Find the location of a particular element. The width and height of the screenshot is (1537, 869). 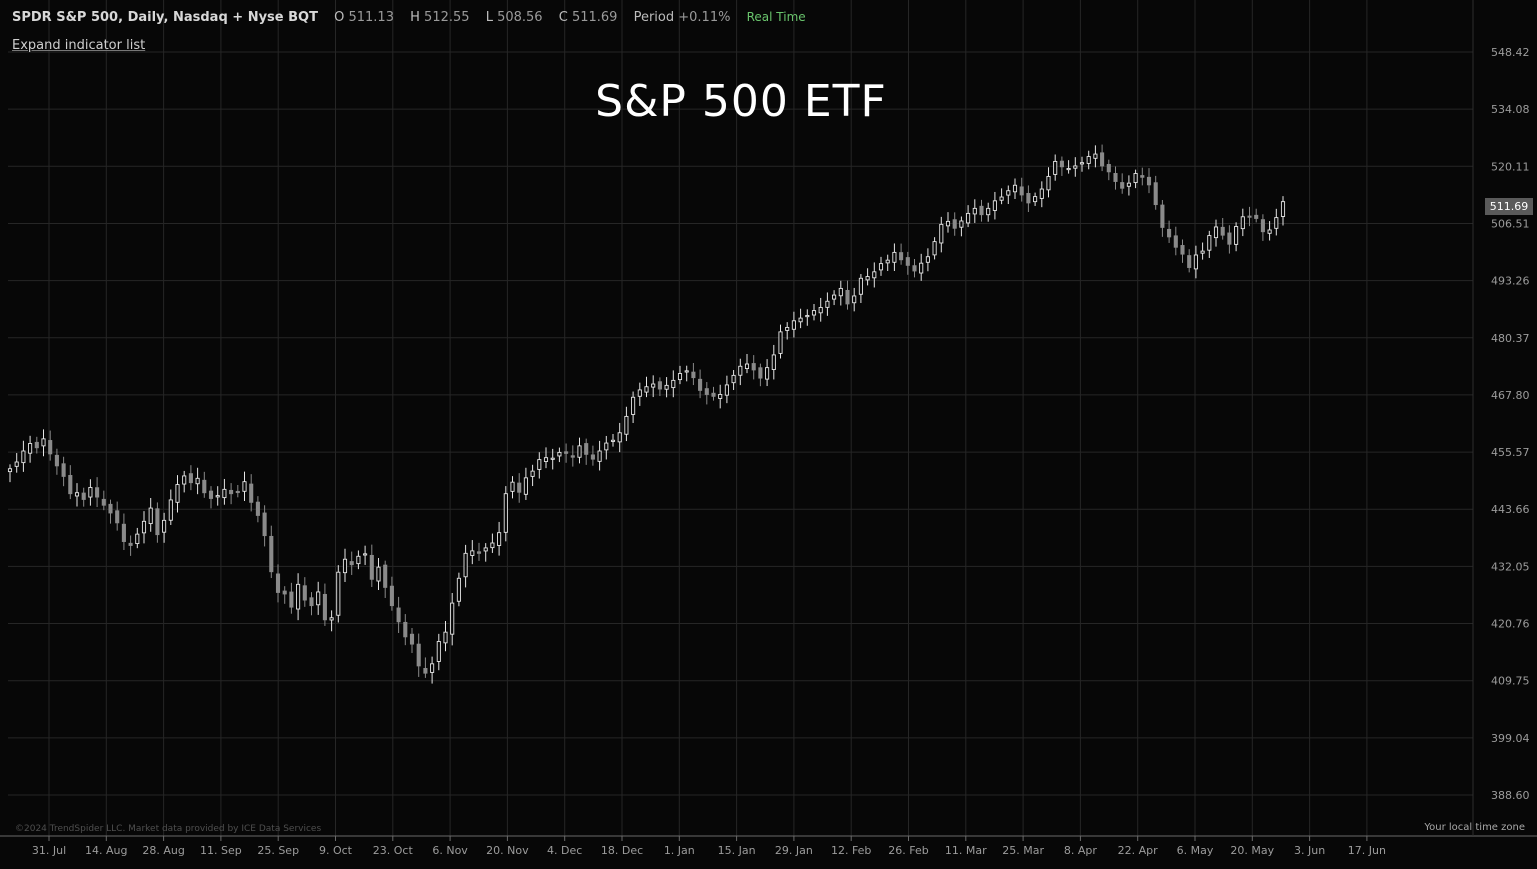

x-tick-label: 22. Apr is located at coordinates (1138, 850).